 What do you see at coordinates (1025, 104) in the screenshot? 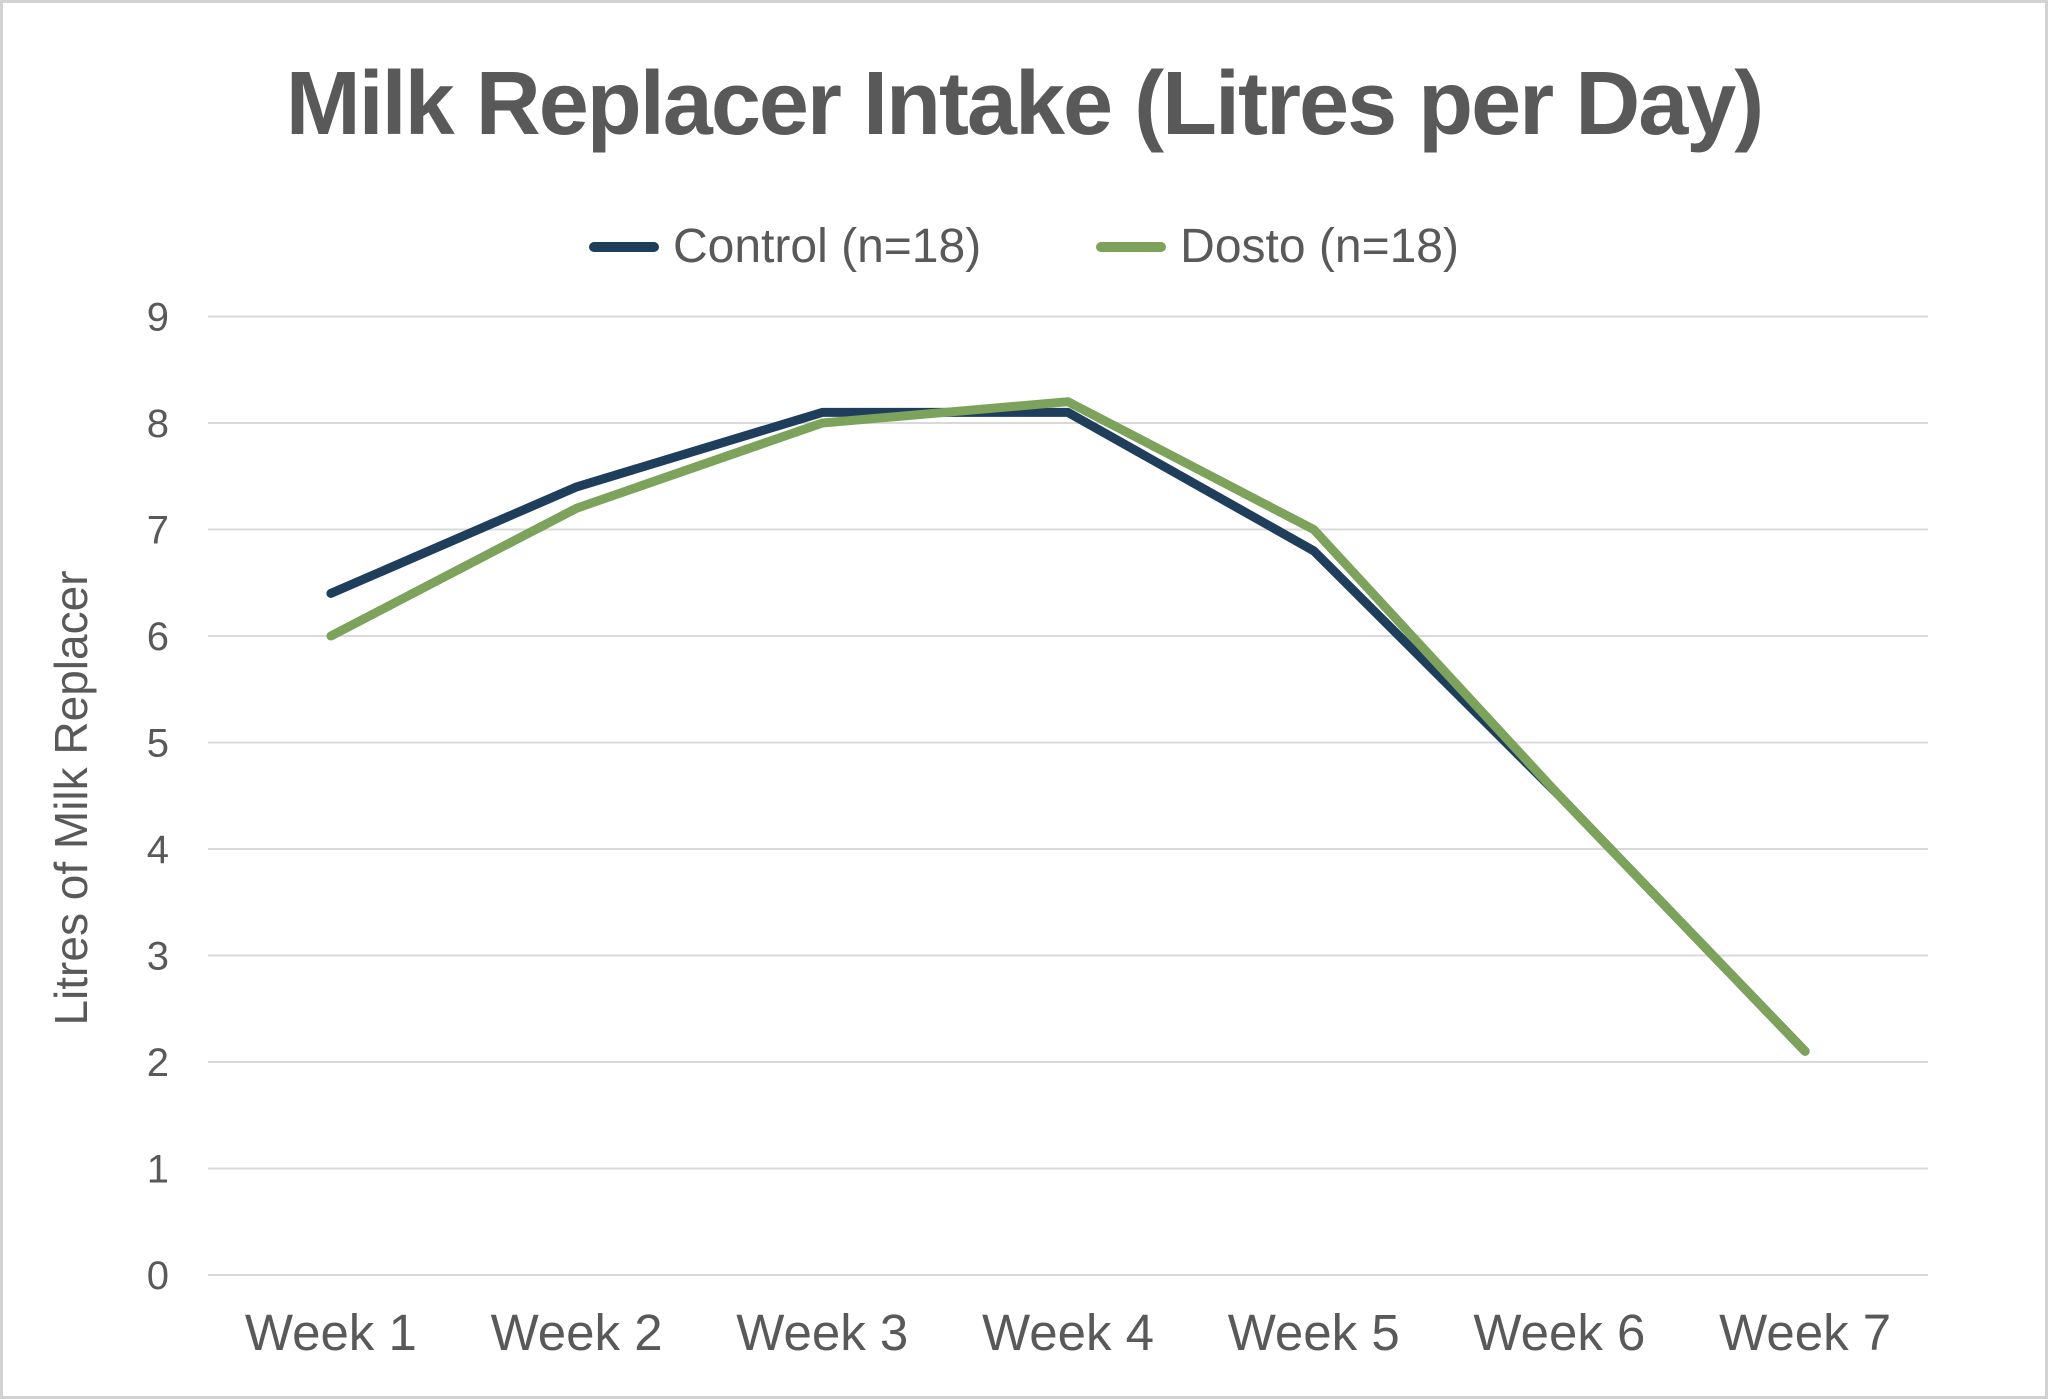
I see `chart-title: Milk Replacer Intake (Litres per Day)` at bounding box center [1025, 104].